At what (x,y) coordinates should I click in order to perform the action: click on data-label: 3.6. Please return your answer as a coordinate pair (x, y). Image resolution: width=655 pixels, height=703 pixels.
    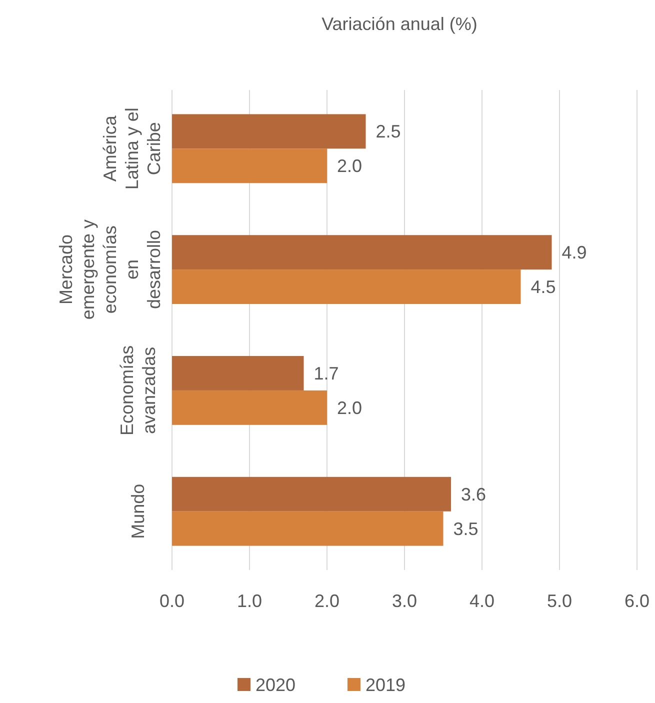
    Looking at the image, I should click on (473, 494).